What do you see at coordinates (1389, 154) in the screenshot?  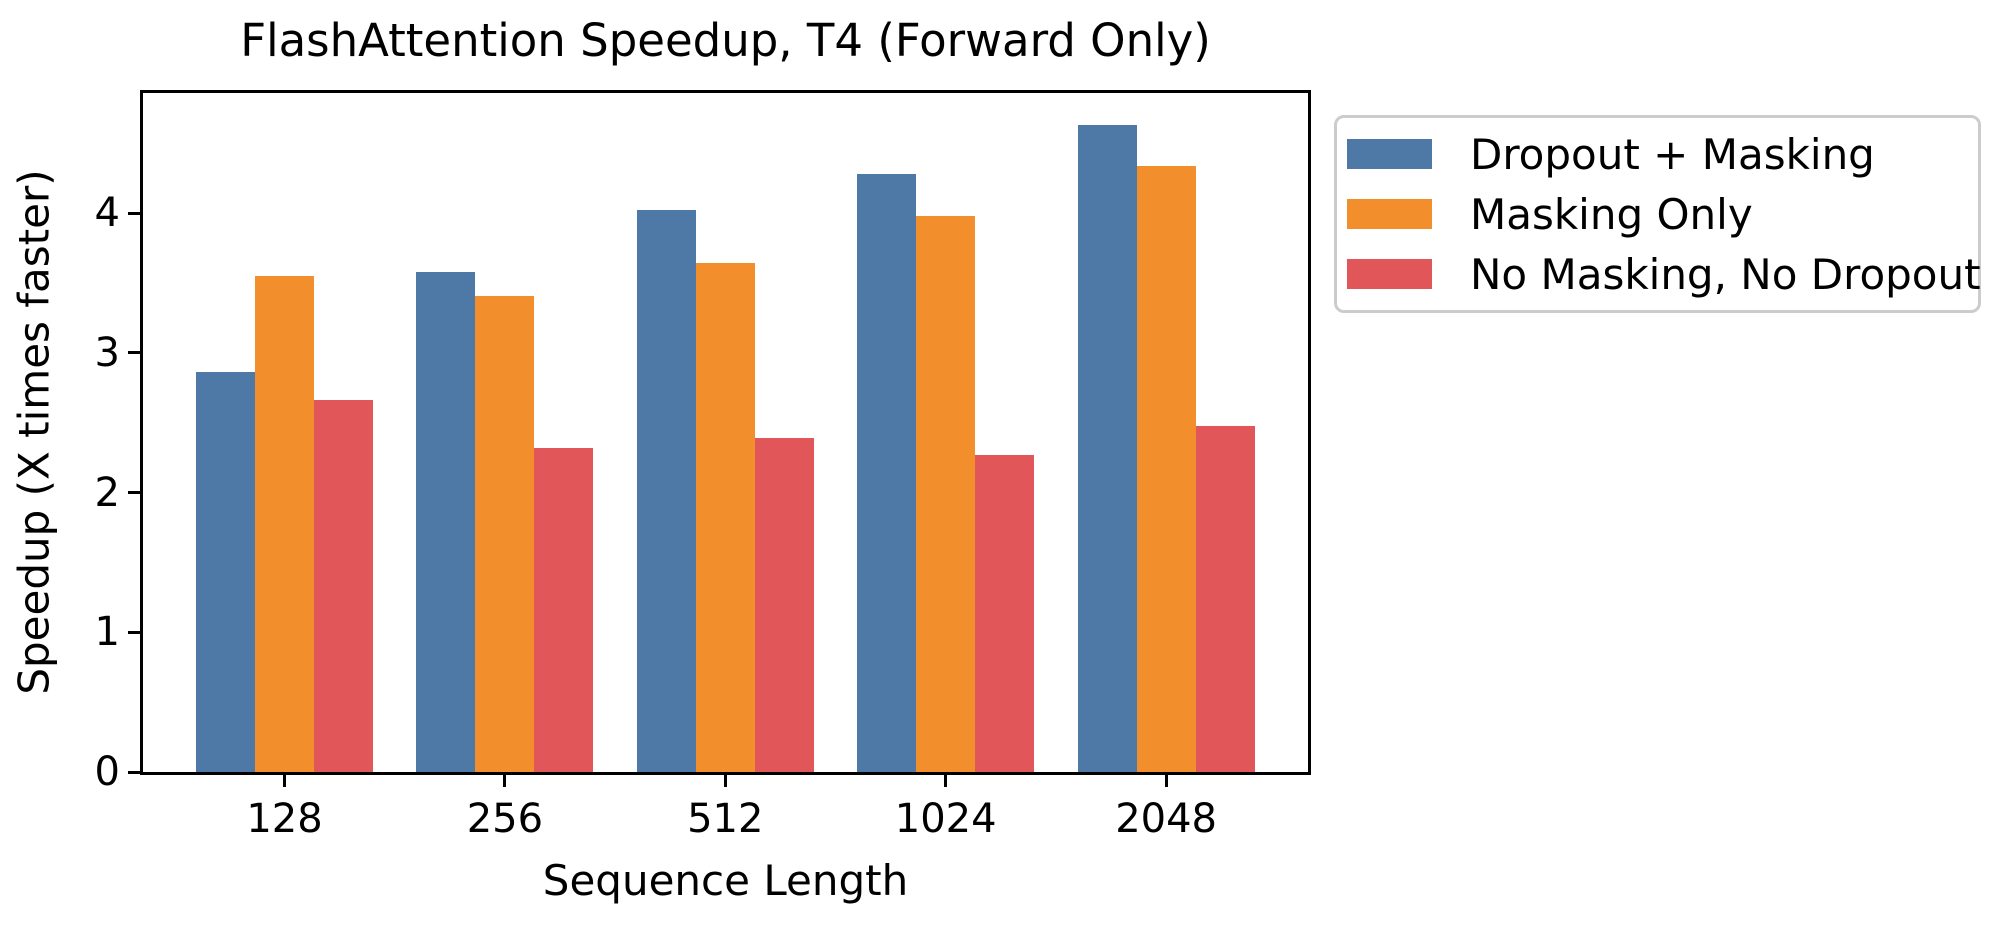 I see `legend-swatch-dropout-masking` at bounding box center [1389, 154].